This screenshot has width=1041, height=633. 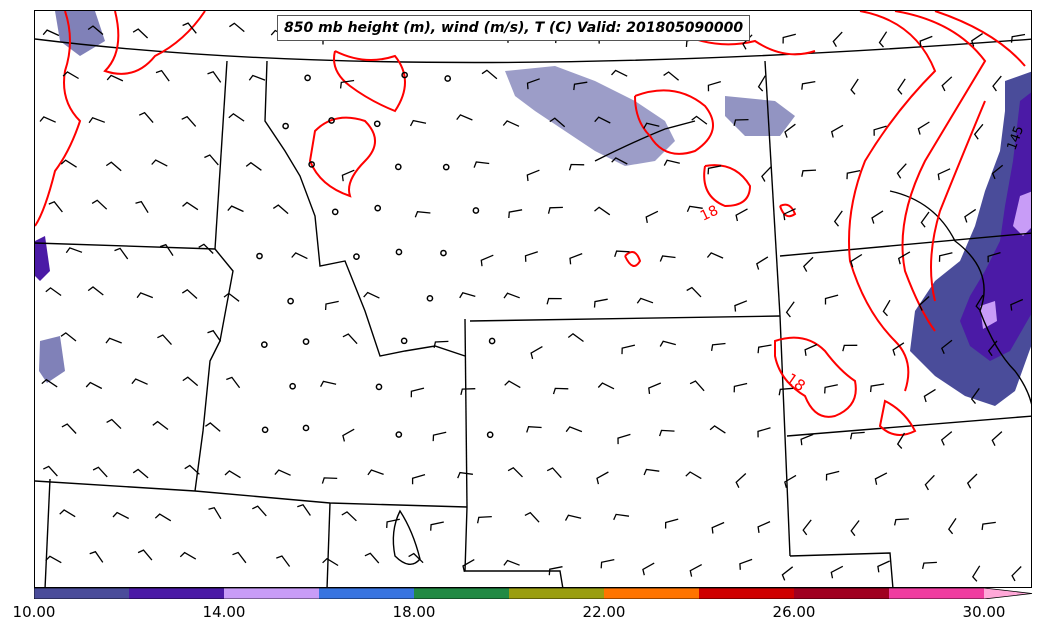 I want to click on temp-contour-canada, so click(x=154, y=43).